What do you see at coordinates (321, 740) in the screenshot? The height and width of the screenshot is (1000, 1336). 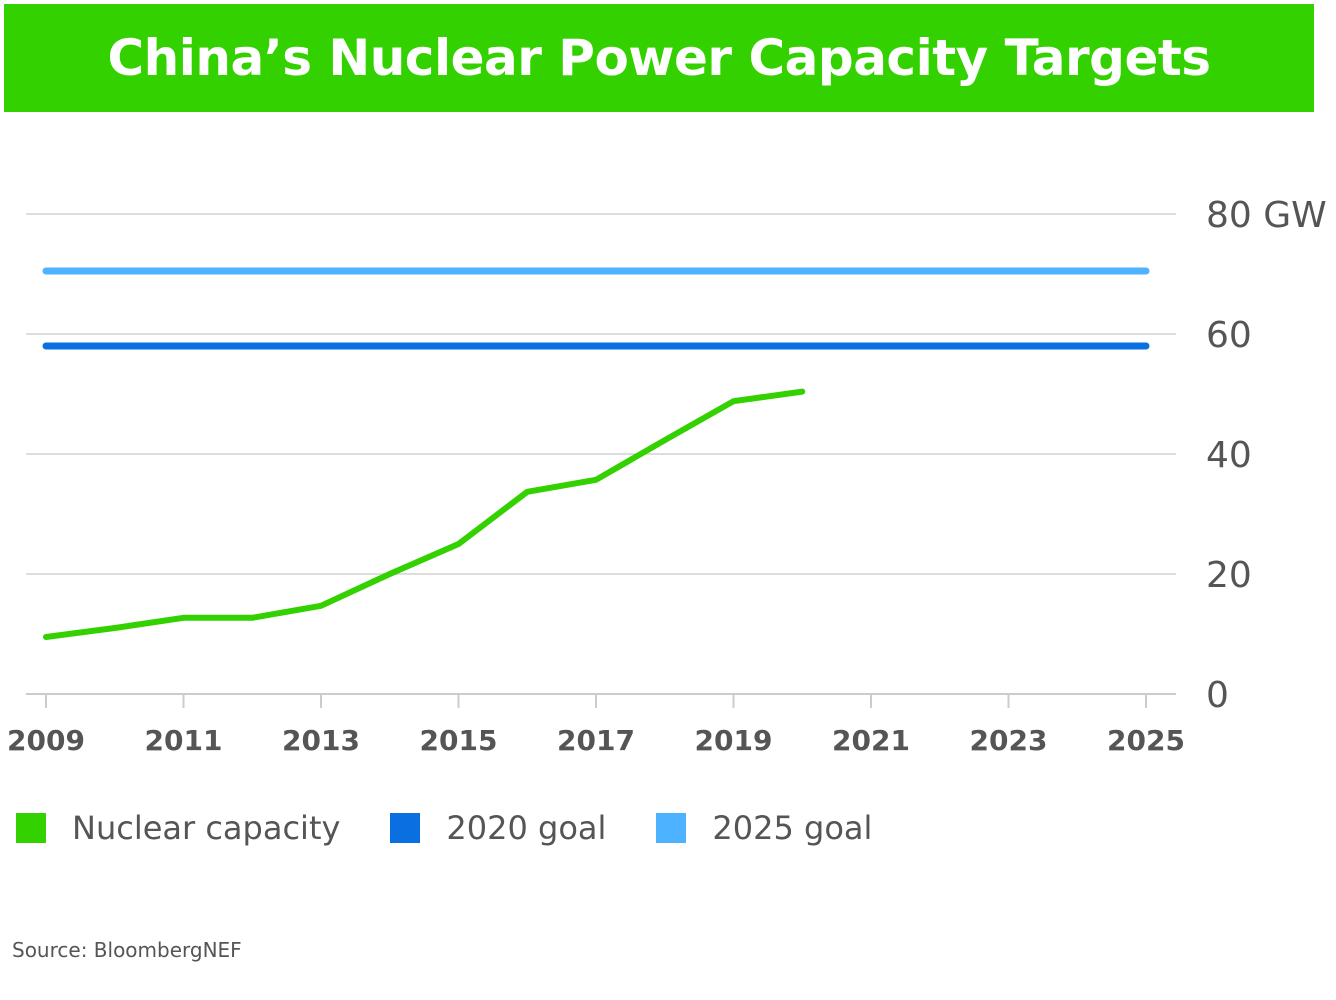 I see `x-tick-label-2013: 2013` at bounding box center [321, 740].